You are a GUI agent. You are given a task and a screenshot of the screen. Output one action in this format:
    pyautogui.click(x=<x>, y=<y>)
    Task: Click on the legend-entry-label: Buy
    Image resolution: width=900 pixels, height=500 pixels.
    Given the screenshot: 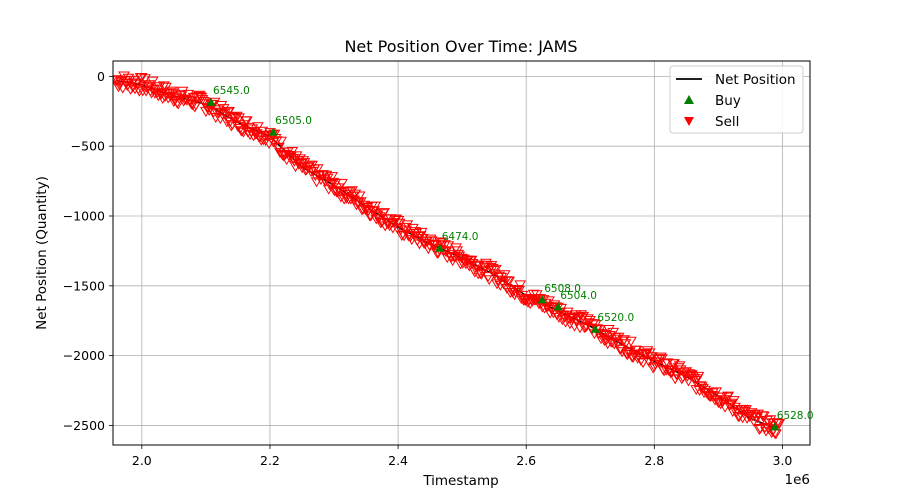 What is the action you would take?
    pyautogui.click(x=728, y=101)
    